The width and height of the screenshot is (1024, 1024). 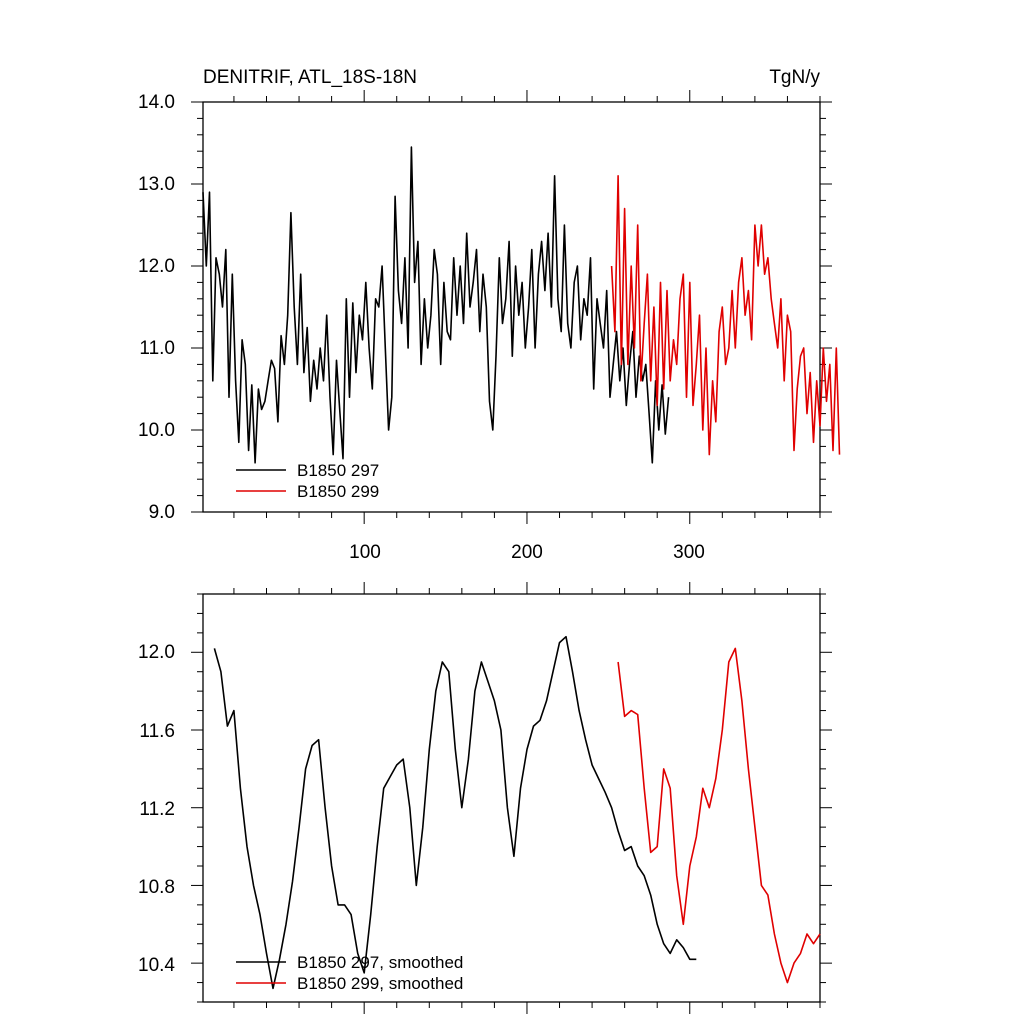 What do you see at coordinates (310, 77) in the screenshot?
I see `chart-title: DENITRIF, ATL_18S-18N` at bounding box center [310, 77].